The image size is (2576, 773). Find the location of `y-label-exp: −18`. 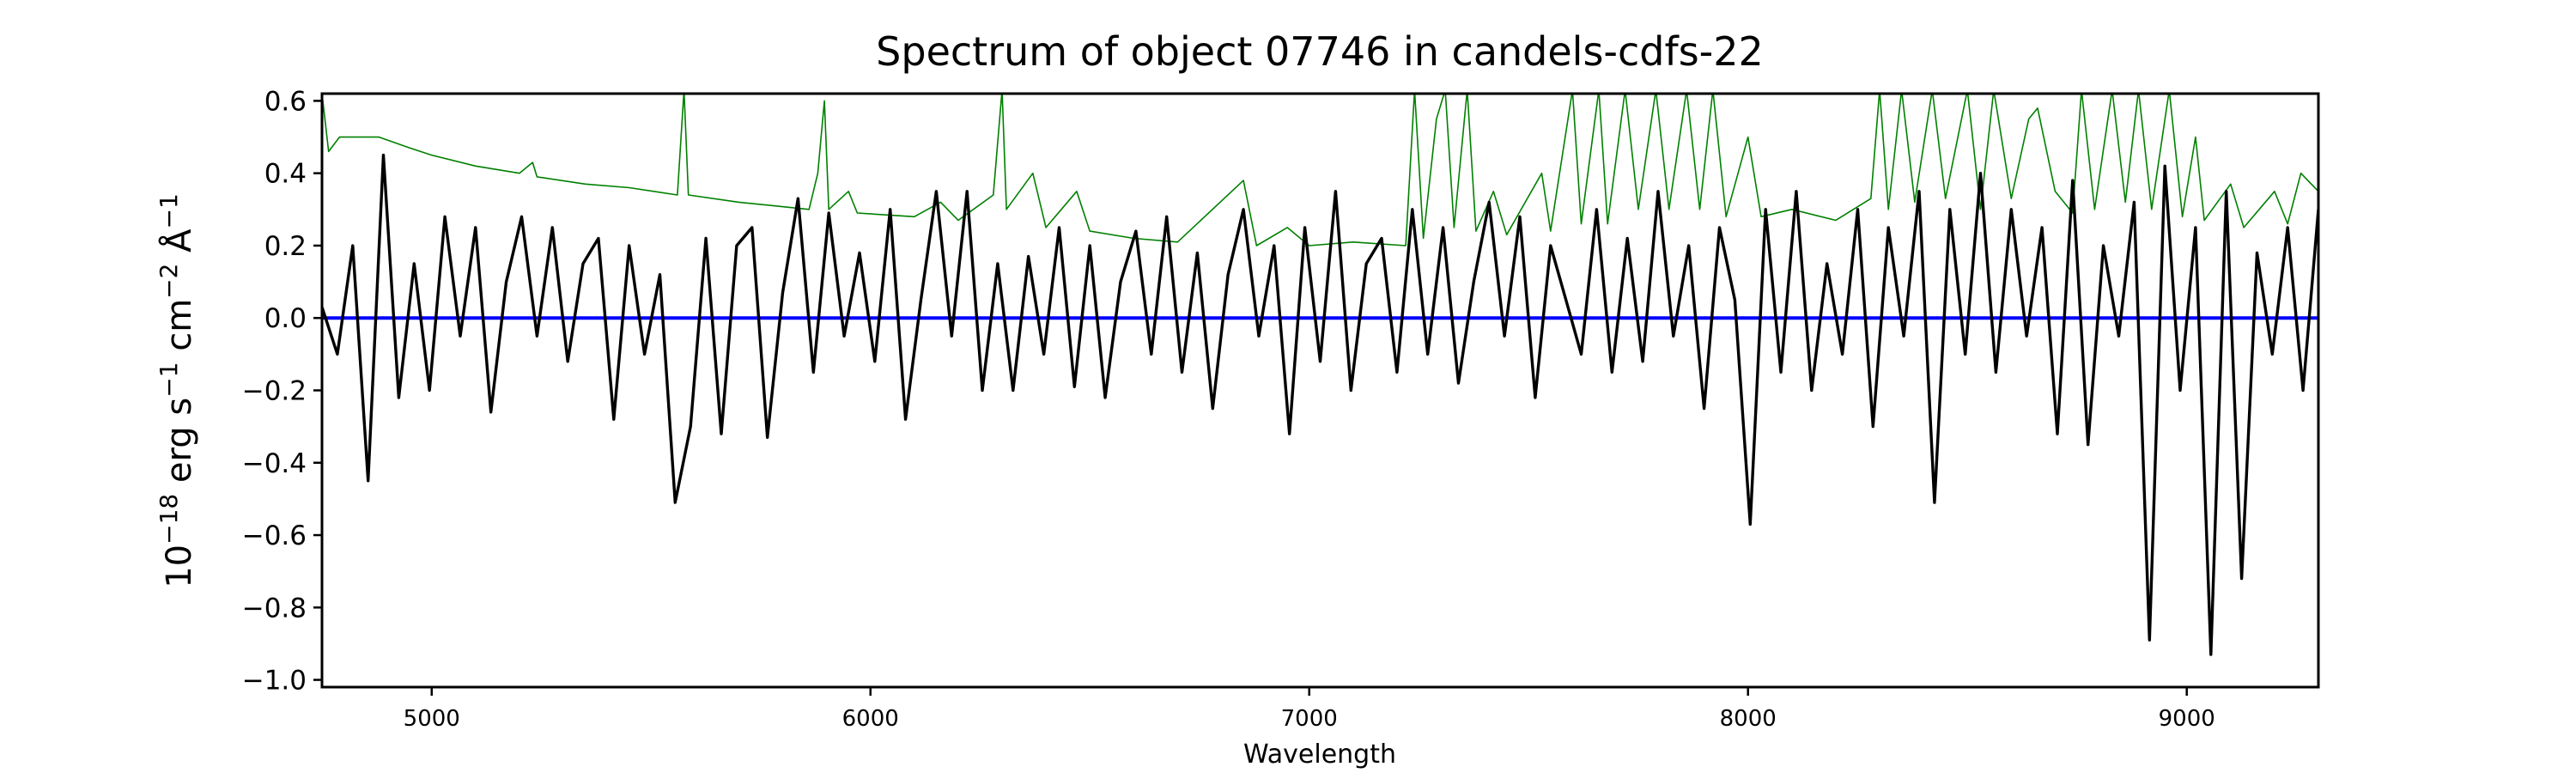

y-label-exp: −18 is located at coordinates (169, 519).